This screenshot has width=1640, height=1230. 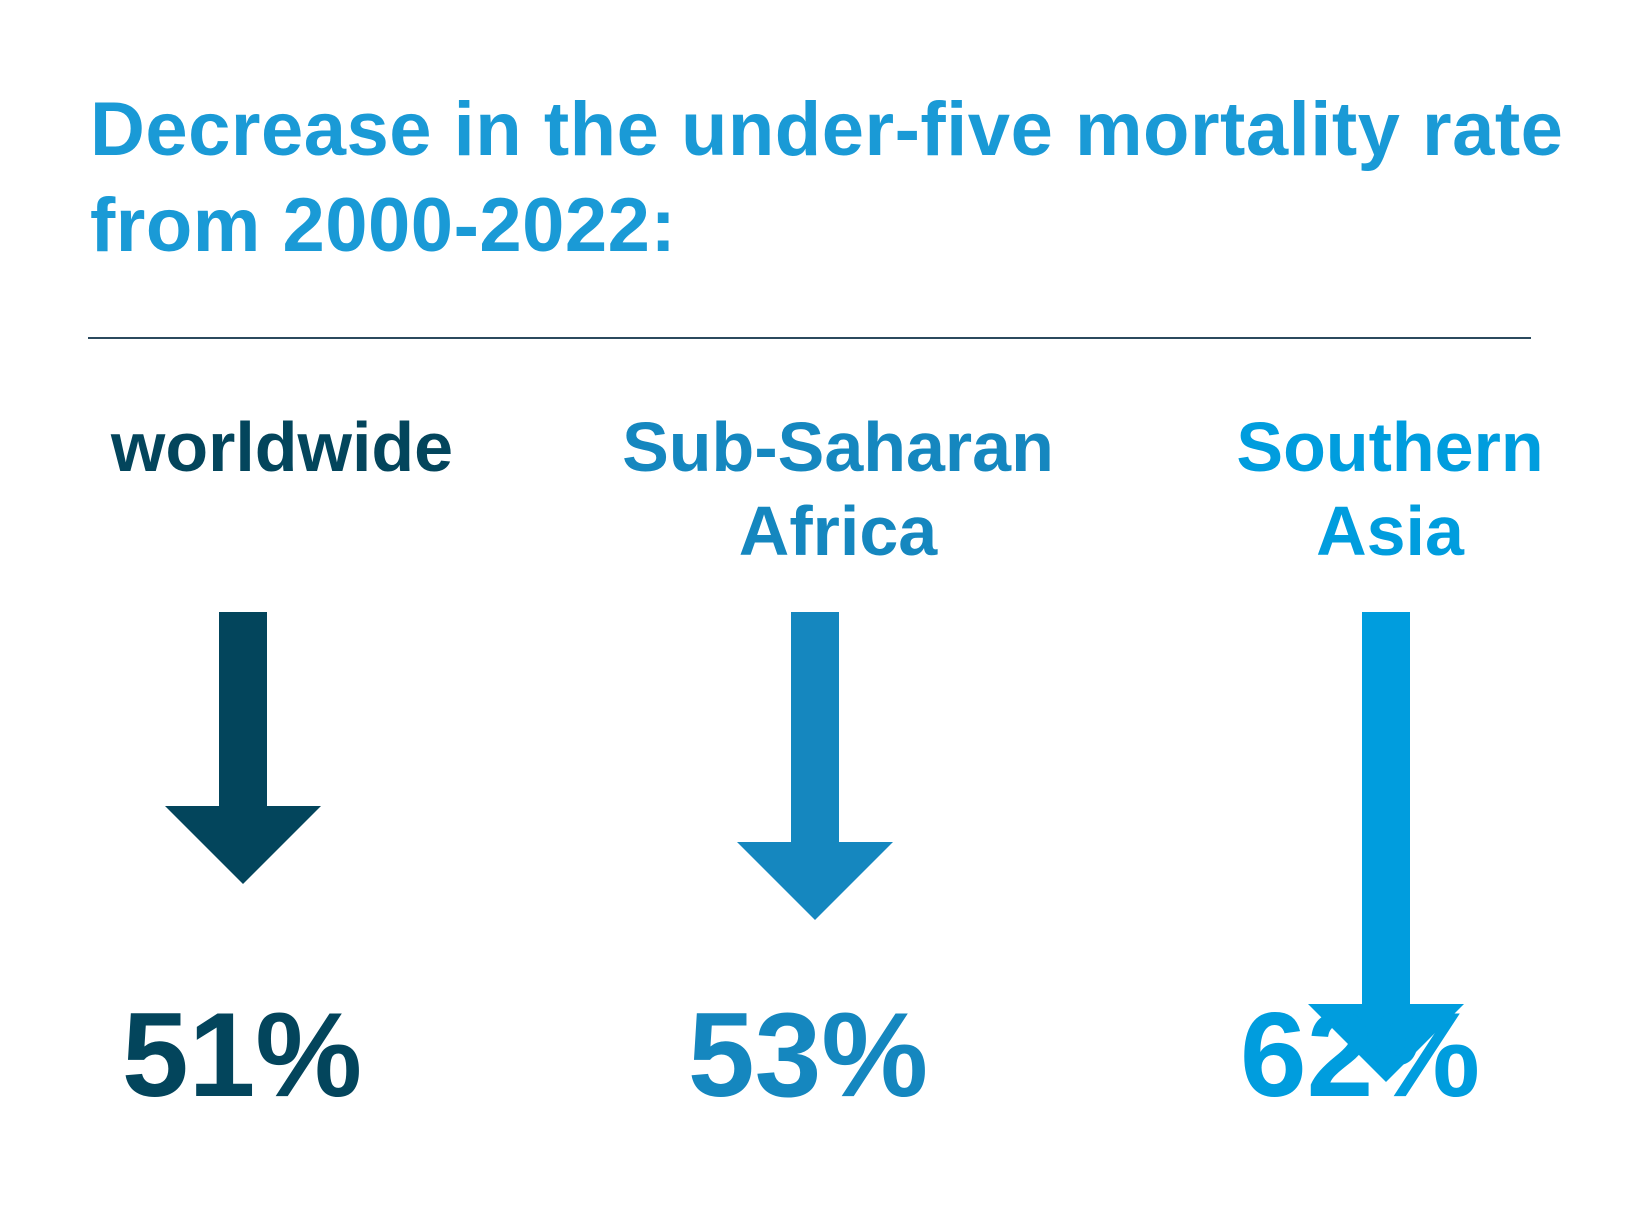 I want to click on value-label-sub-saharan-africa: 53%, so click(x=808, y=1055).